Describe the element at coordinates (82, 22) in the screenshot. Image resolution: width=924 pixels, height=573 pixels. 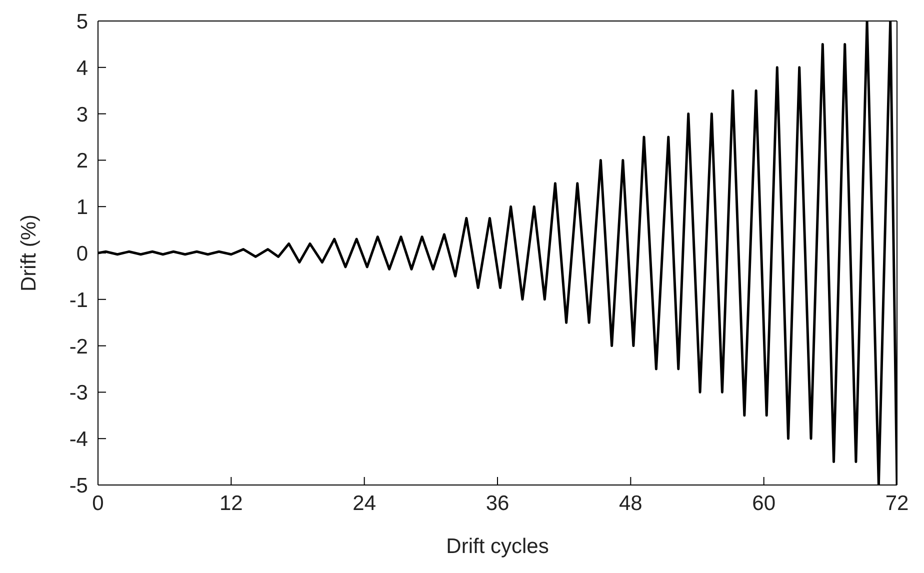
I see `y-tick-label: 5` at that location.